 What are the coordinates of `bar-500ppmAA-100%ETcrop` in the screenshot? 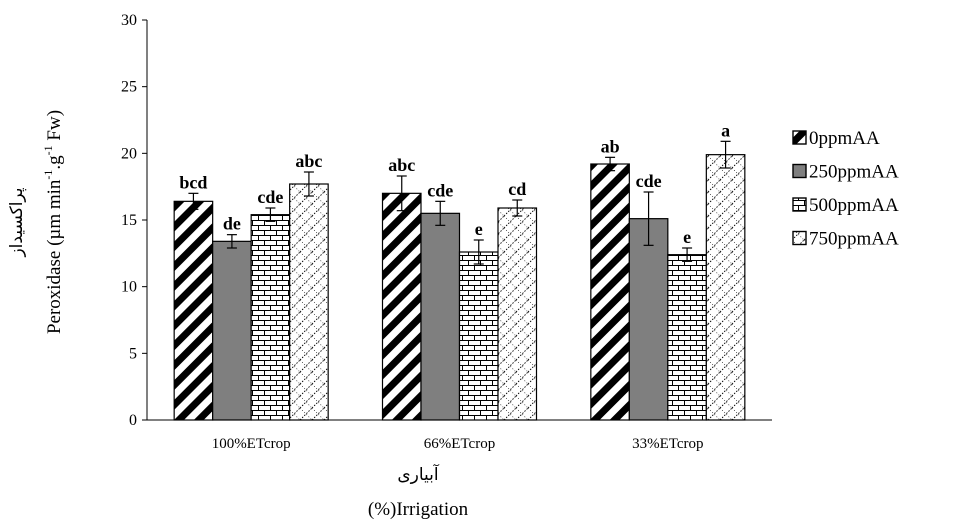 It's located at (270, 317).